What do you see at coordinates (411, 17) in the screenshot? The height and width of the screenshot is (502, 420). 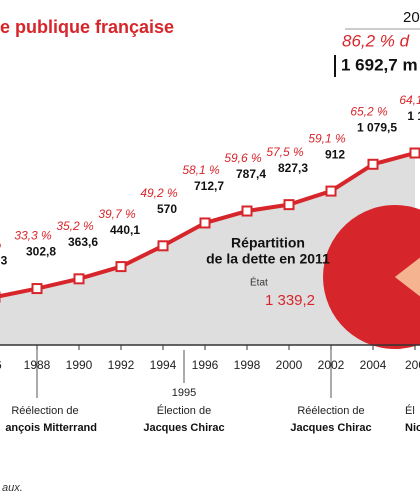 I see `summary-year: 20` at bounding box center [411, 17].